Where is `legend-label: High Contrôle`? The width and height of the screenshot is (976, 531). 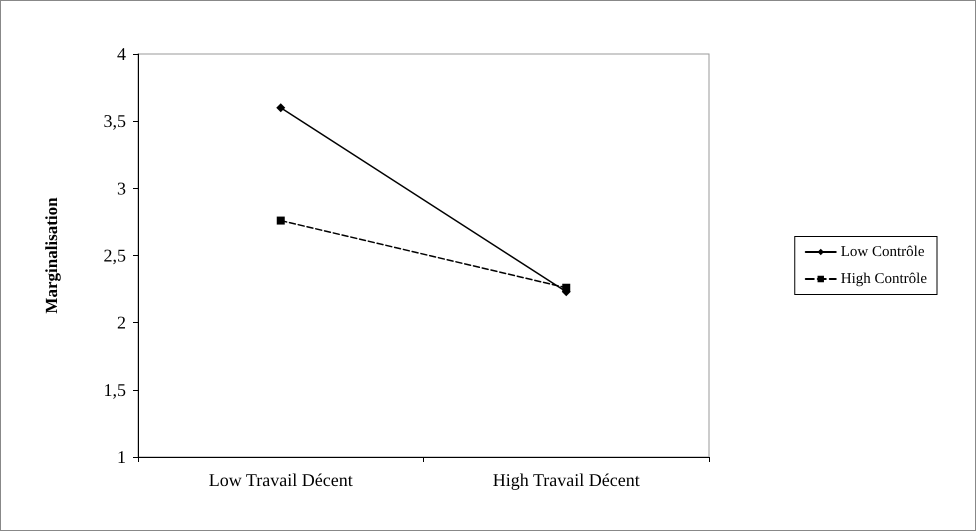 legend-label: High Contrôle is located at coordinates (884, 279).